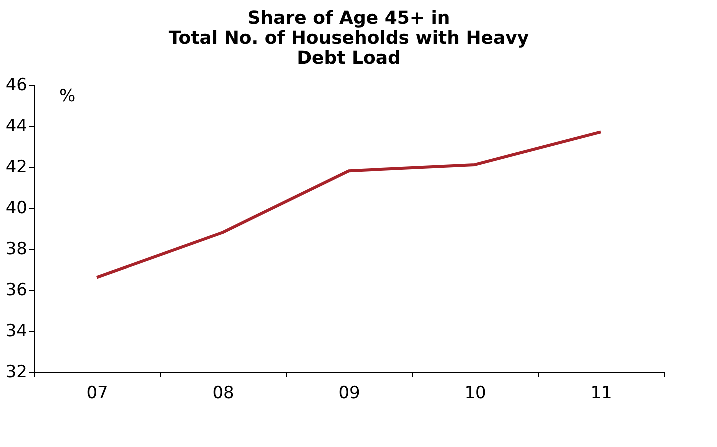  What do you see at coordinates (17, 250) in the screenshot?
I see `y-tick-label: 38` at bounding box center [17, 250].